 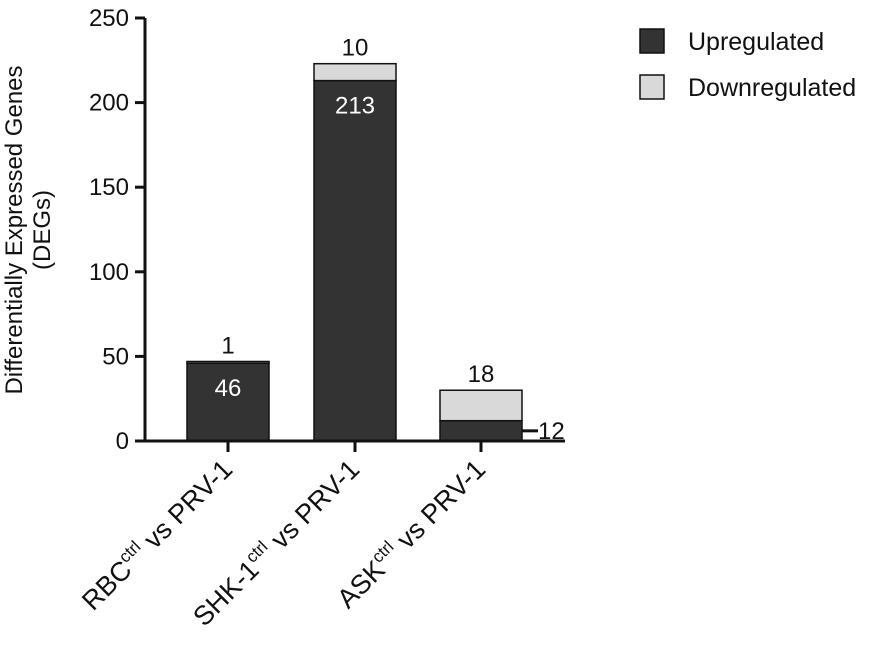 I want to click on data-label-upregulated: 213, so click(x=355, y=106).